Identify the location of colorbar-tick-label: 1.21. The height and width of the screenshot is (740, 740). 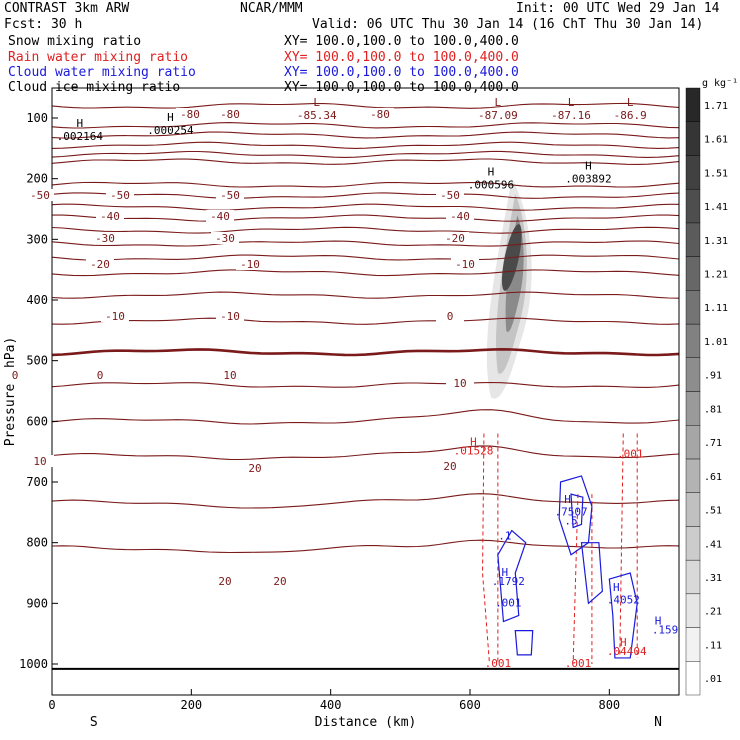
(716, 274).